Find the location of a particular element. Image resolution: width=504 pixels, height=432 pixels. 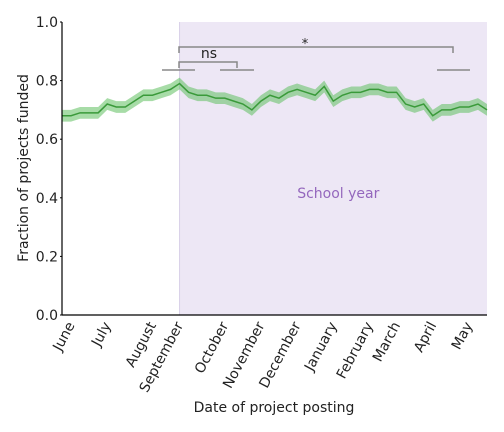

x-tick-label: April is located at coordinates (425, 337).